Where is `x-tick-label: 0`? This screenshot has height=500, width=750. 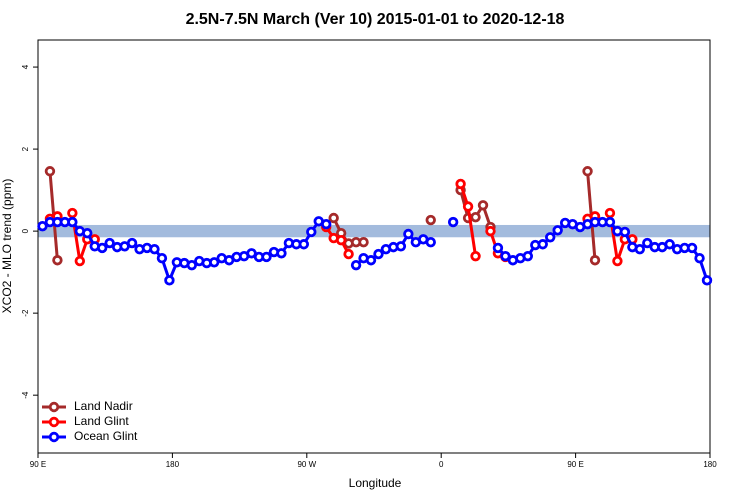 x-tick-label: 0 is located at coordinates (441, 464).